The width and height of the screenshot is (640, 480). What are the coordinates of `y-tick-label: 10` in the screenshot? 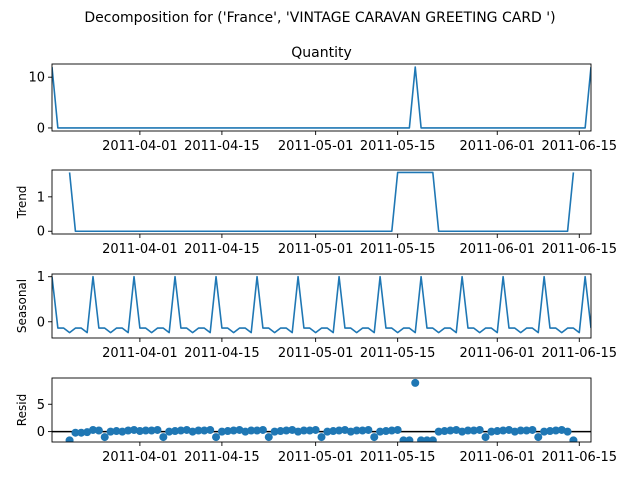 It's located at (36, 78).